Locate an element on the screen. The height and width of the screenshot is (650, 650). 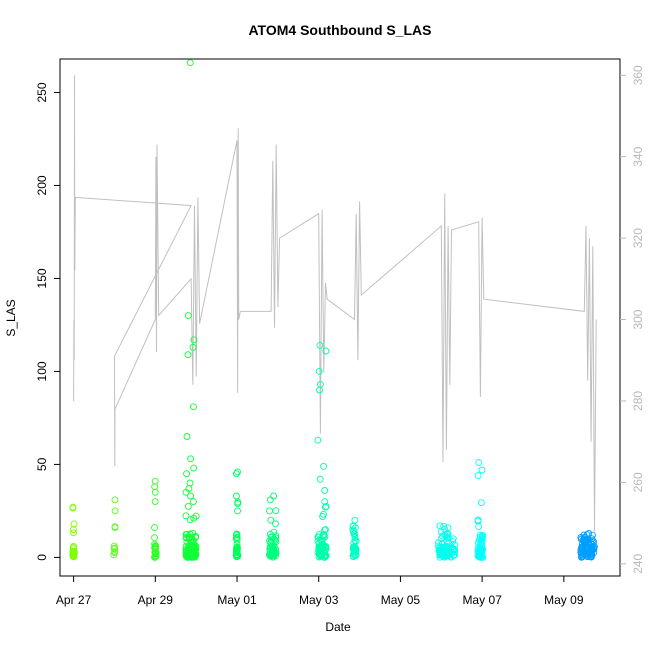
y2-tick-label: 300 is located at coordinates (638, 319).